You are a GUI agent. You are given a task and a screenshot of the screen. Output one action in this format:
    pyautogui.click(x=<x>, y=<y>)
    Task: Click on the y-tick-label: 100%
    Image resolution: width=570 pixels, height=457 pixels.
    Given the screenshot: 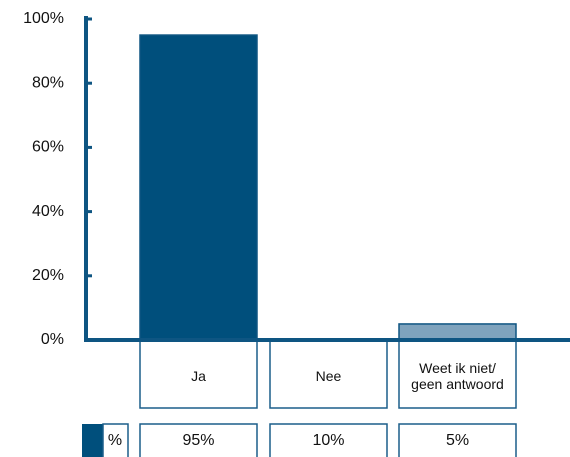 What is the action you would take?
    pyautogui.click(x=43, y=18)
    